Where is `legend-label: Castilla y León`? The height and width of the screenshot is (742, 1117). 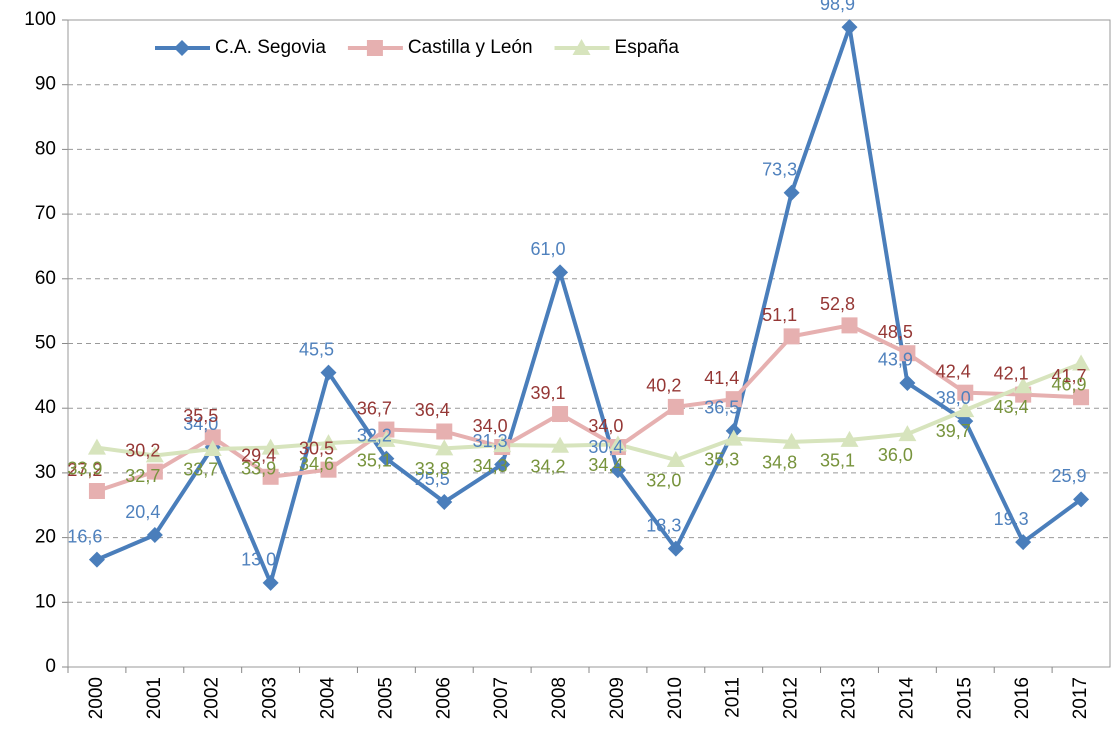 legend-label: Castilla y León is located at coordinates (470, 47).